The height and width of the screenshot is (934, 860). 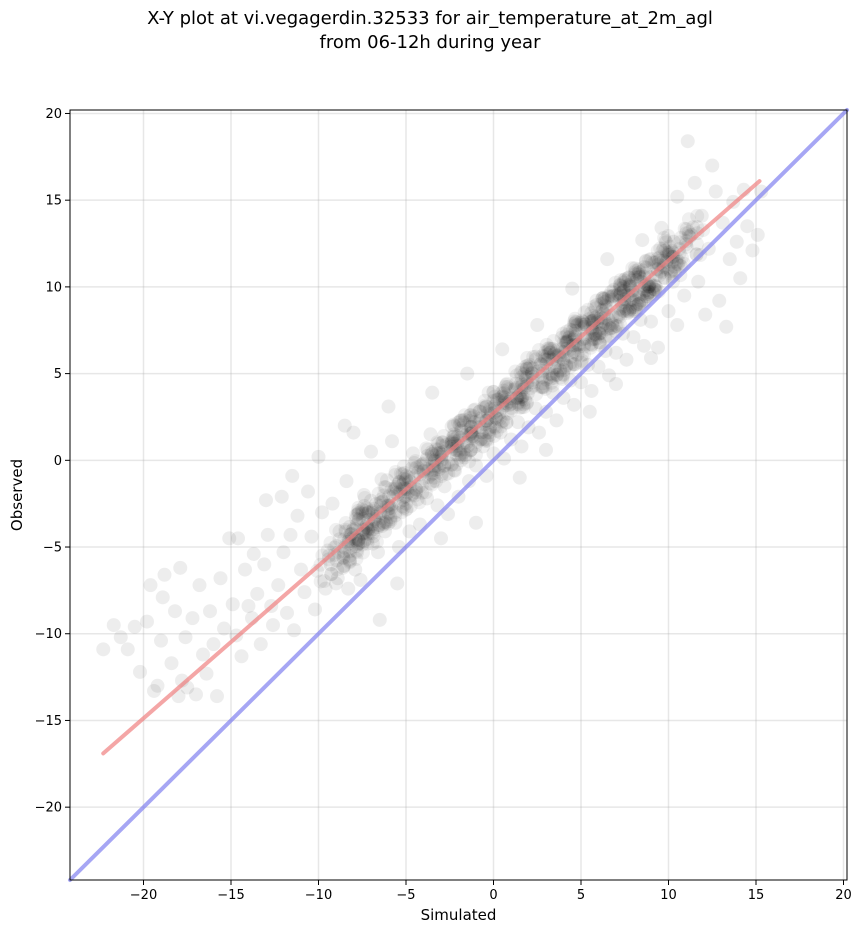 I want to click on y-axis-ticks: −20 −15 −10 −5 0 5 10 15 20, so click(x=52, y=461).